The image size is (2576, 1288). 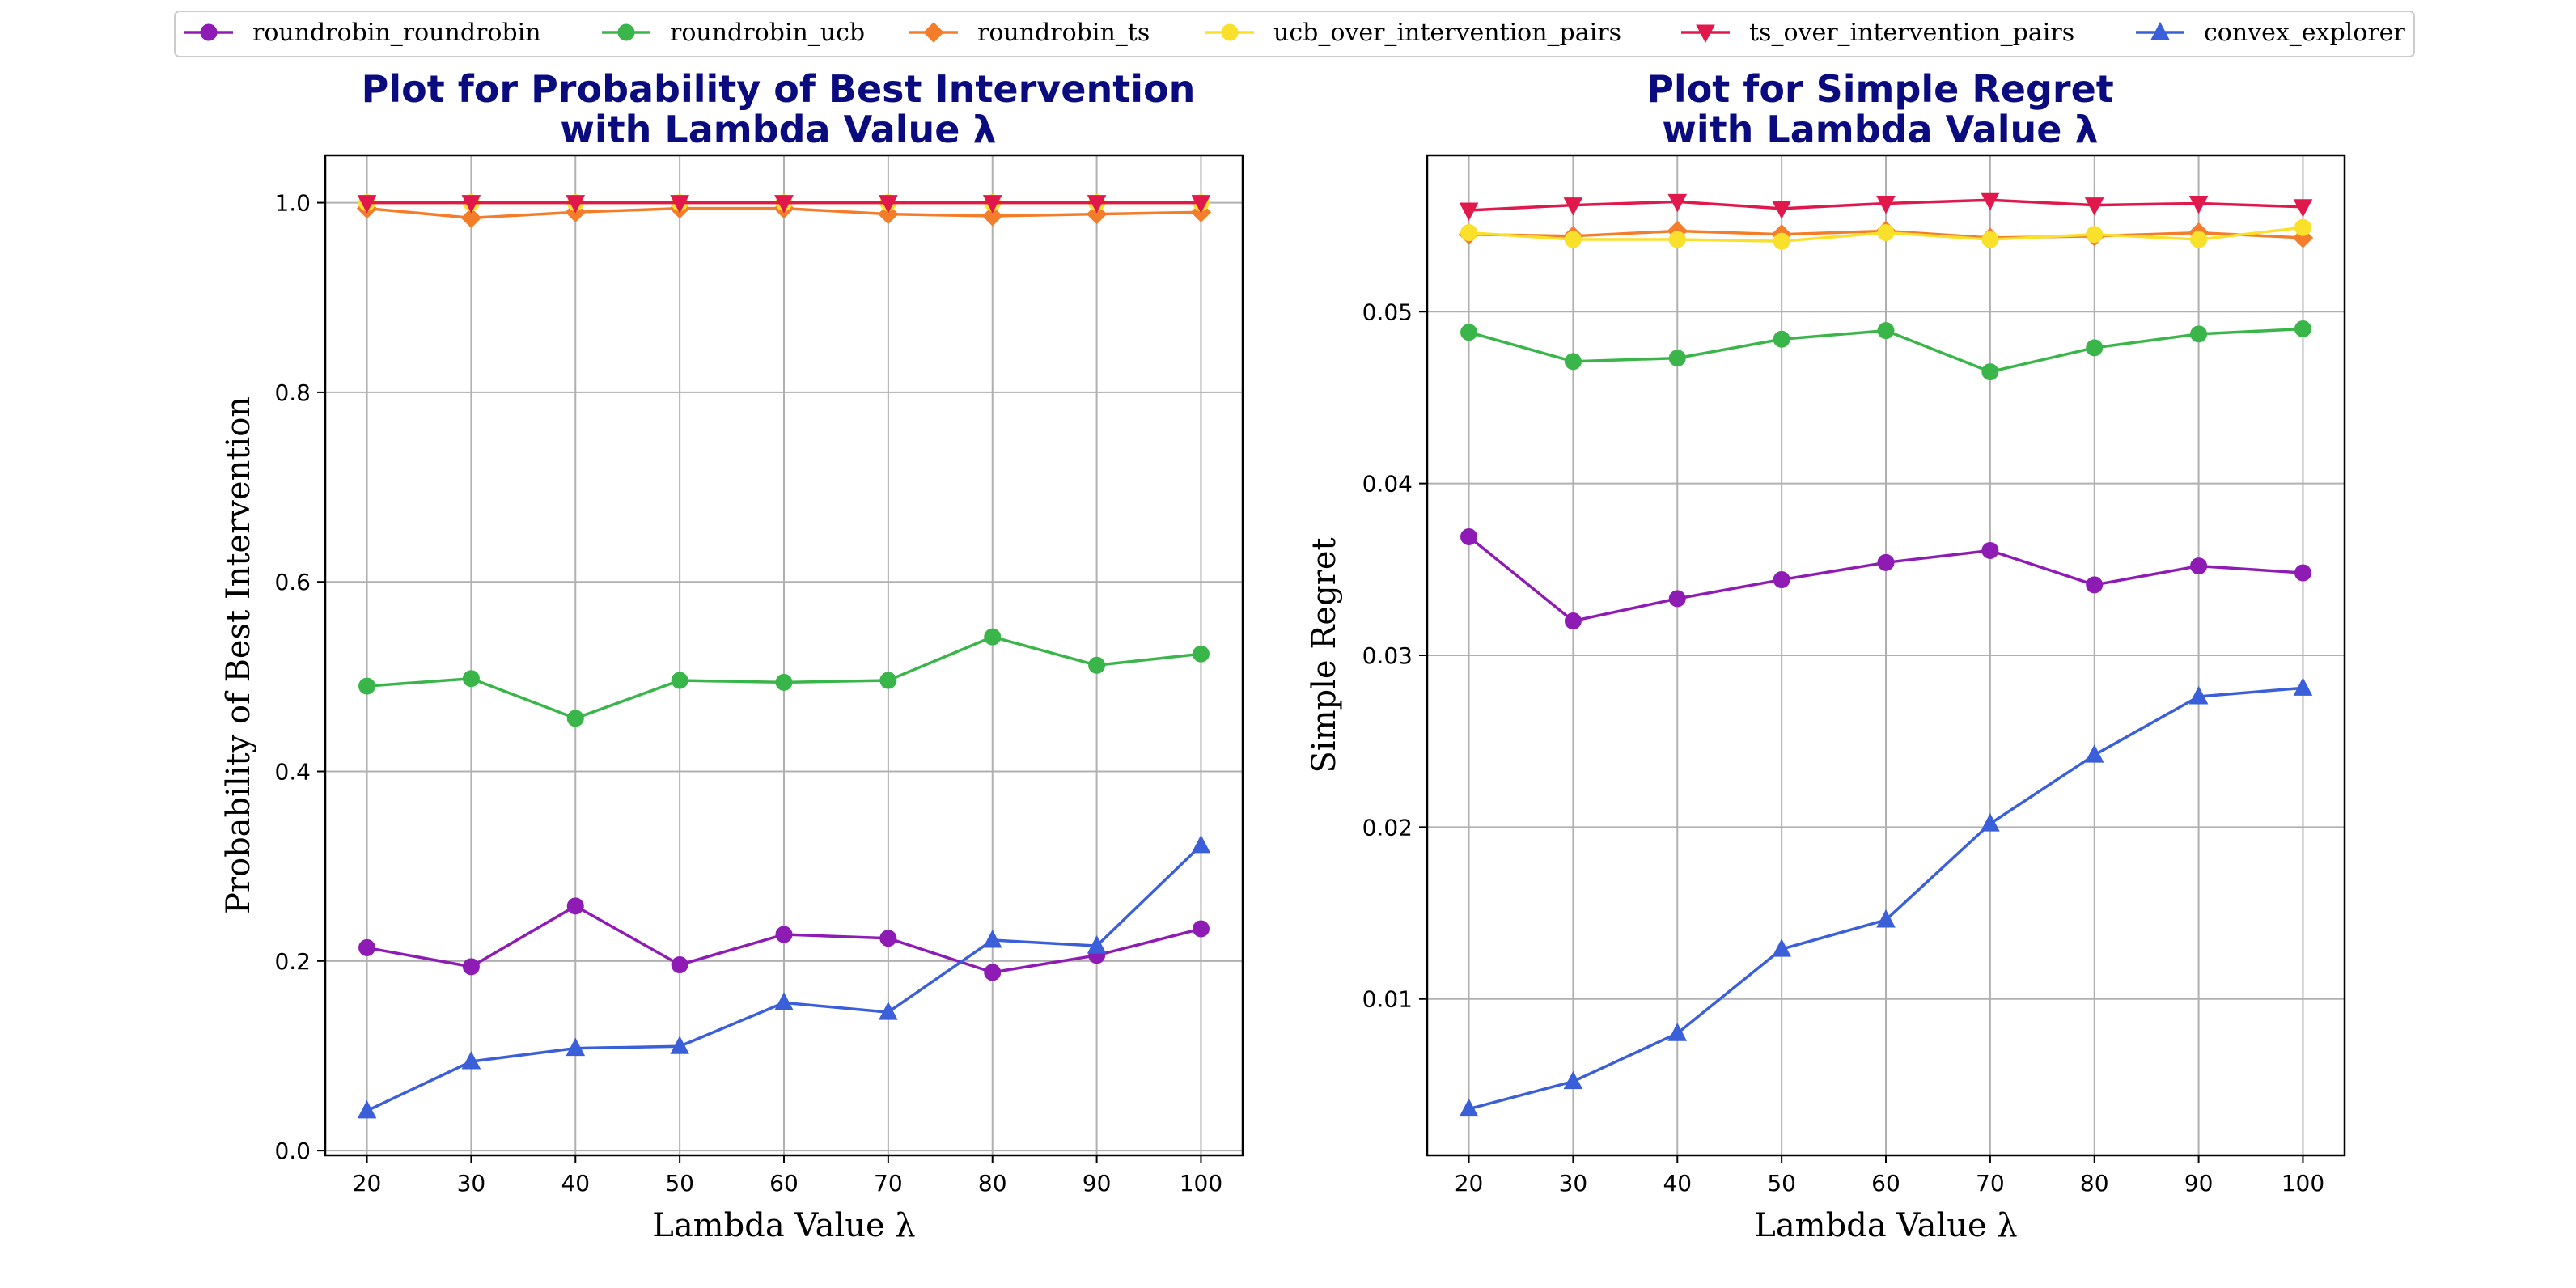 I want to click on x-tick-label: 90, so click(x=2199, y=1183).